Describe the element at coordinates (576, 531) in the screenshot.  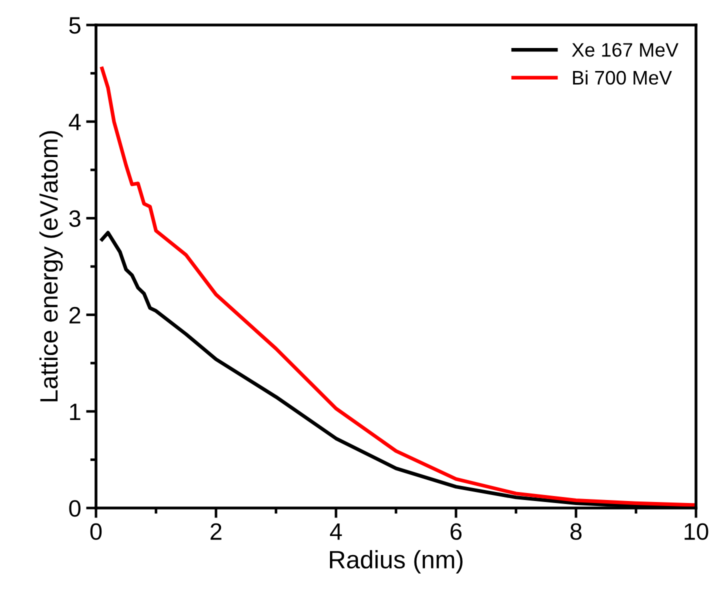
I see `x-tick-label: 8` at that location.